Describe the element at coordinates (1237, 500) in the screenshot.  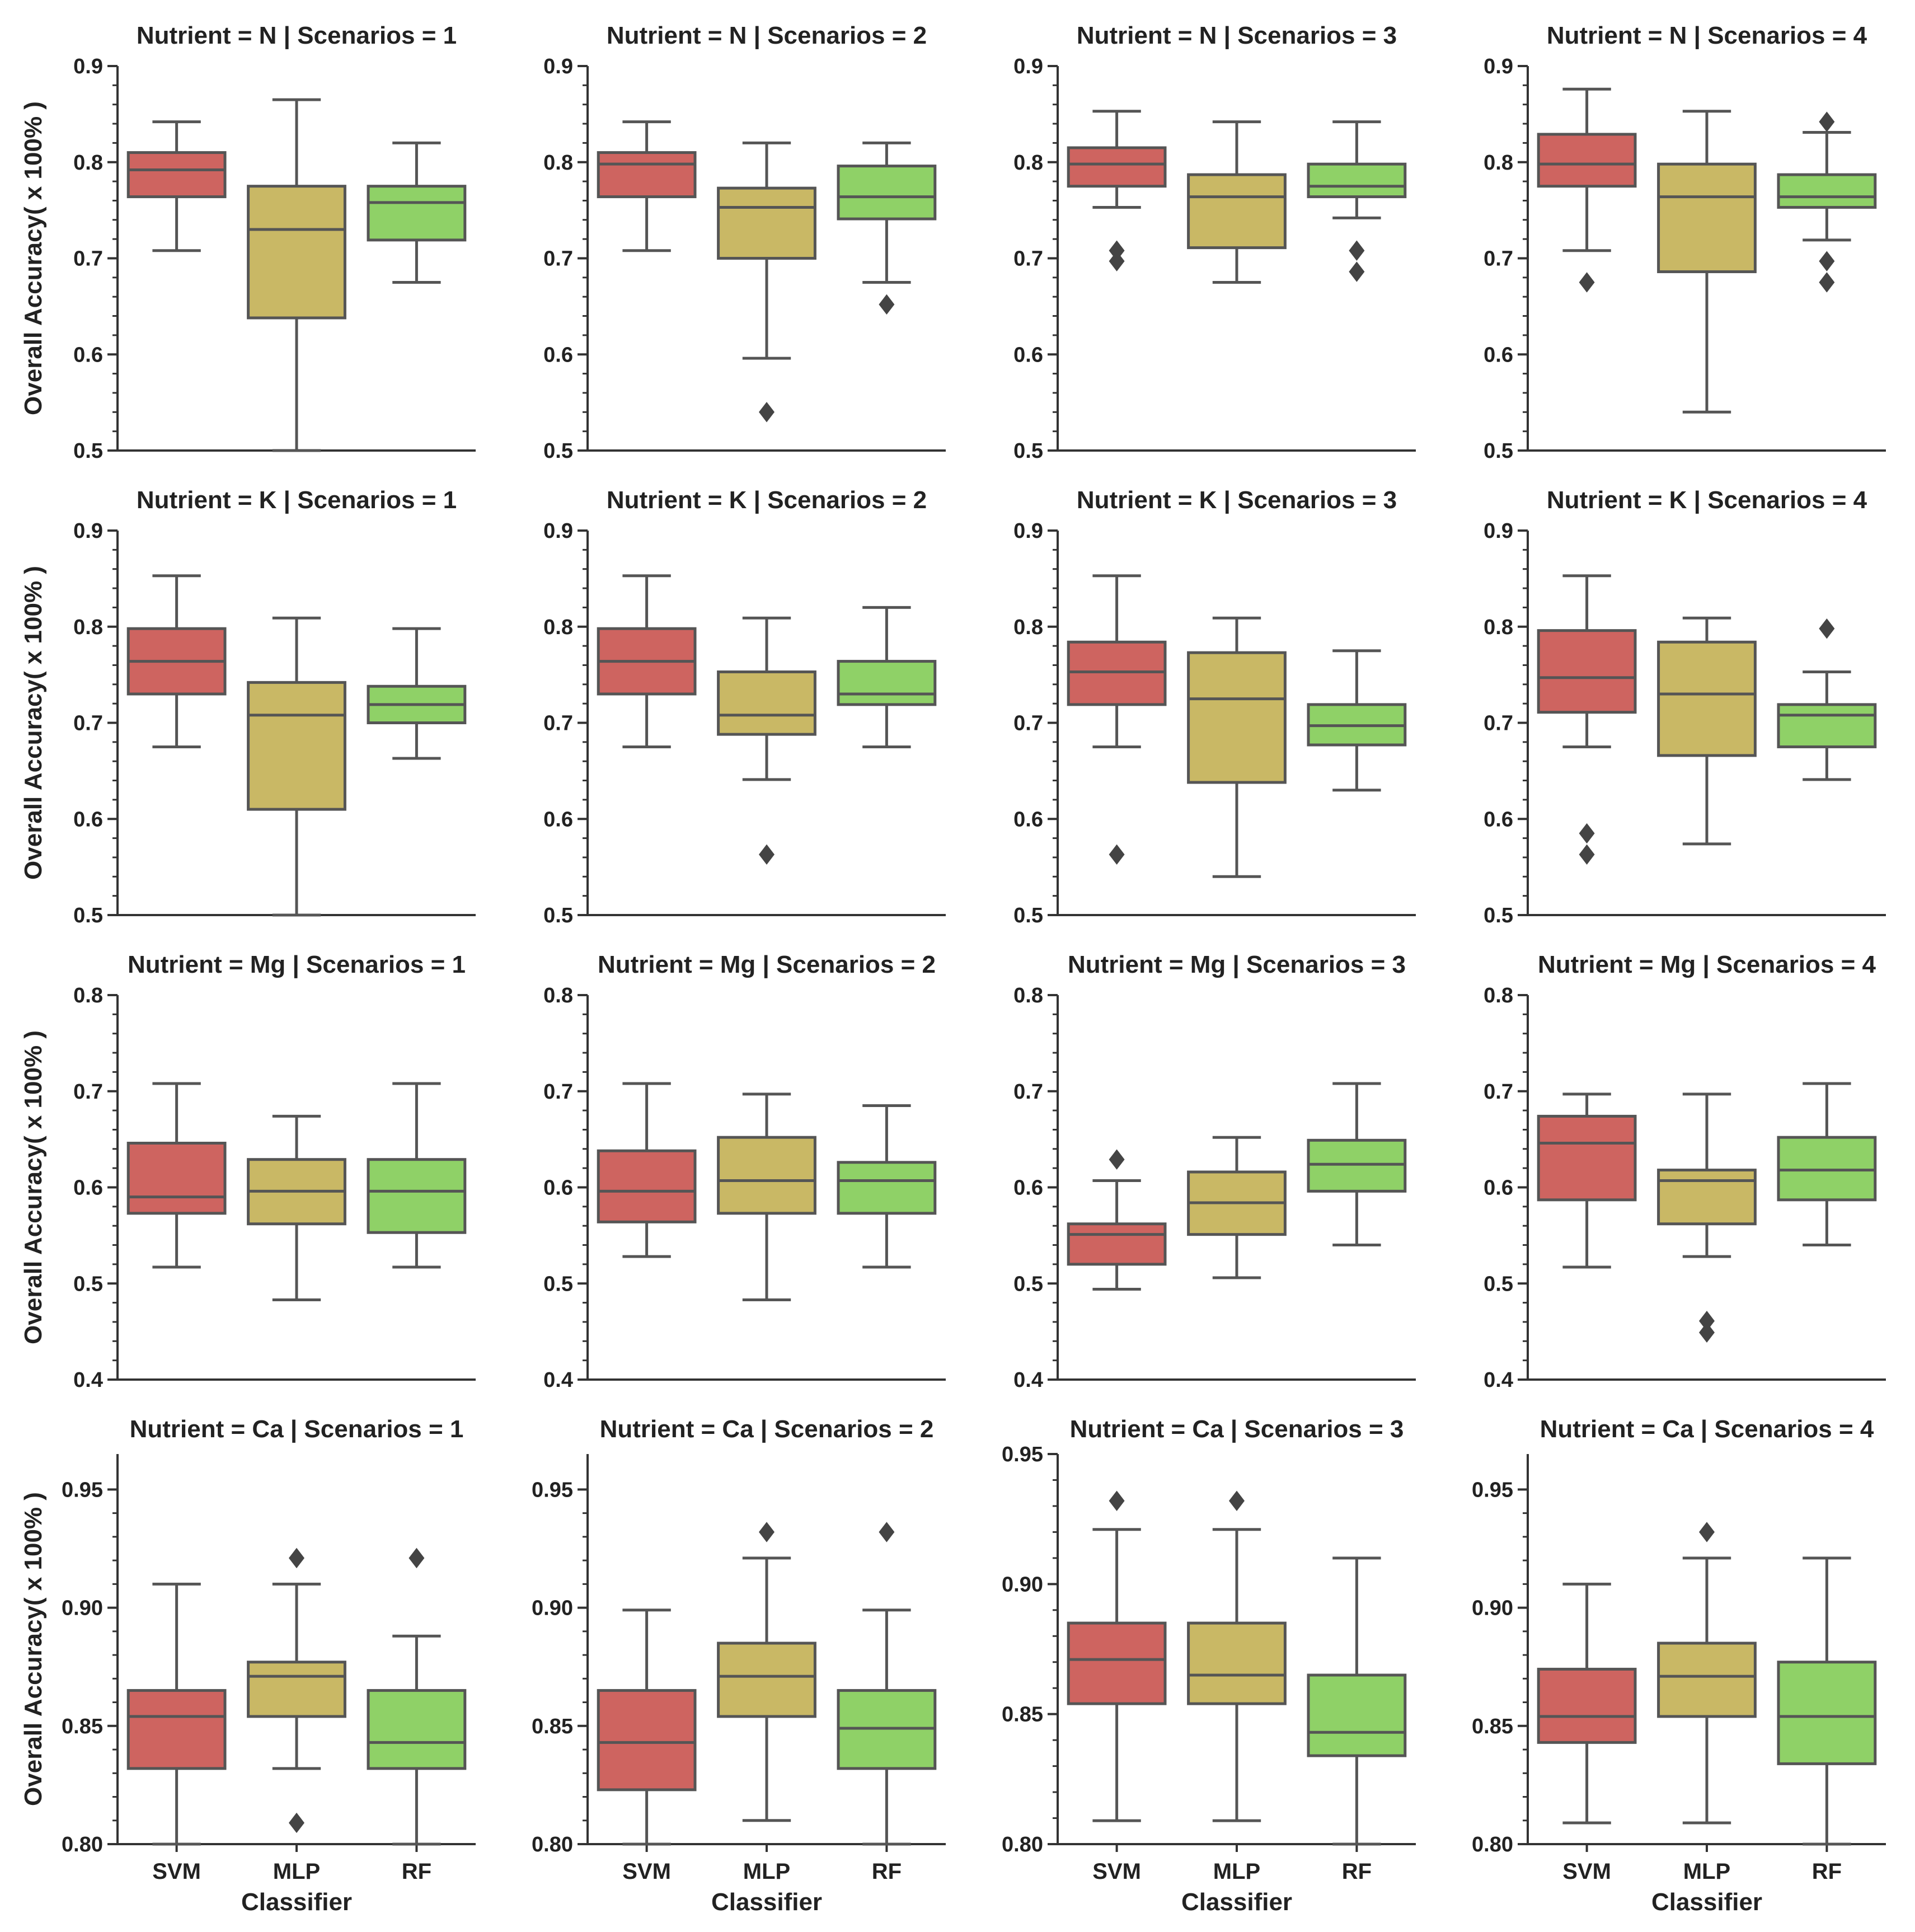
I see `panel-title: Nutrient = K | Scenarios = 3` at that location.